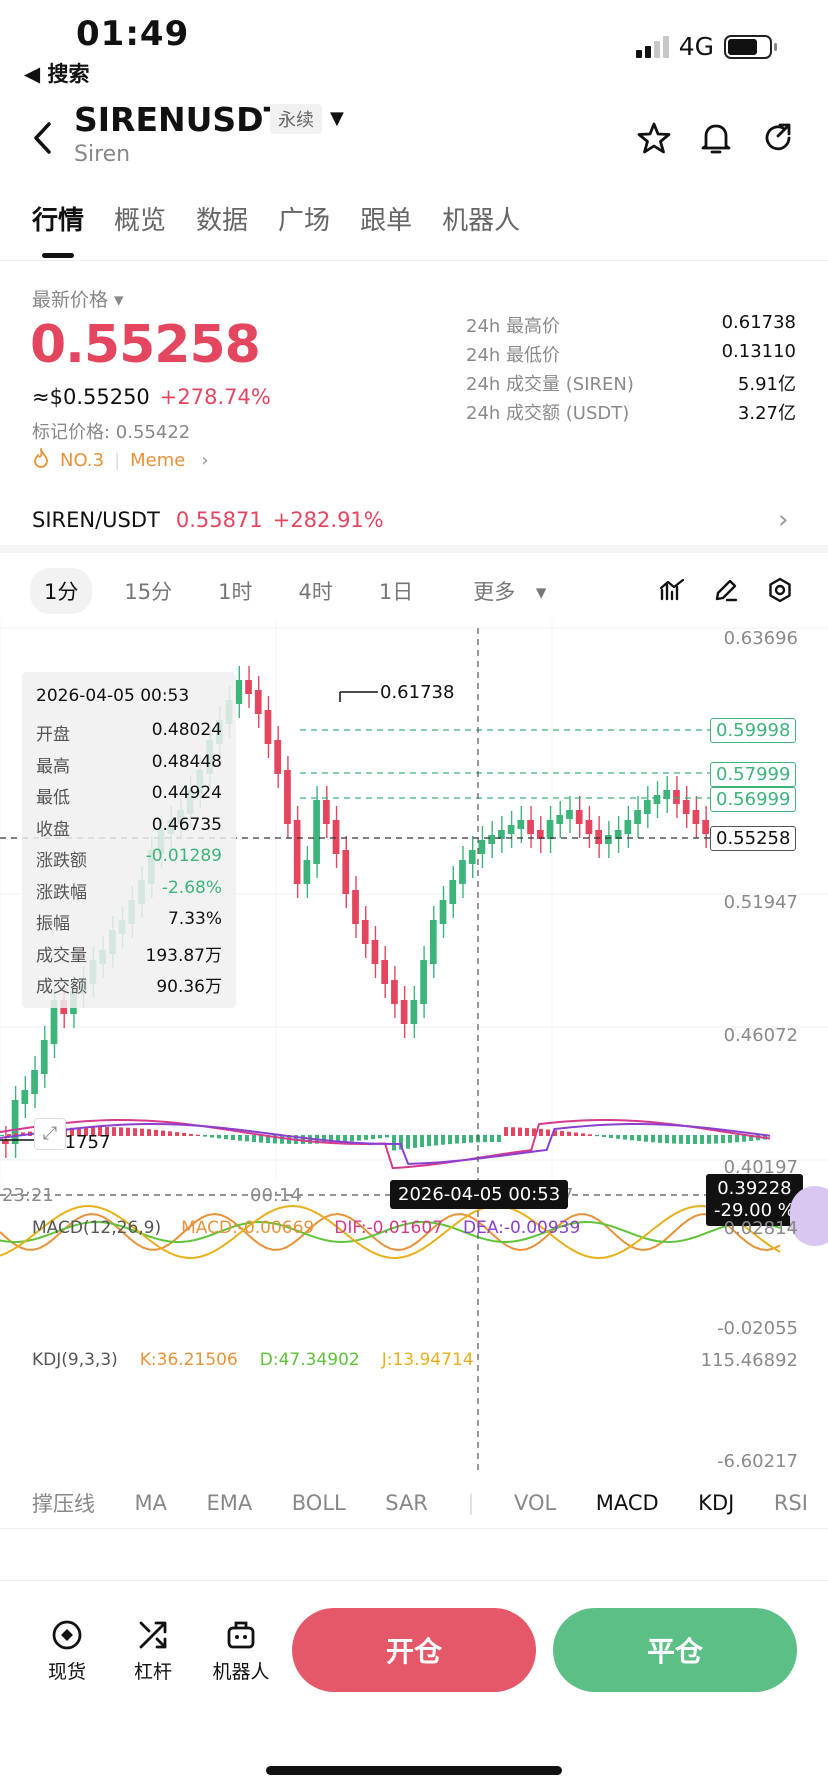 The width and height of the screenshot is (828, 1792). What do you see at coordinates (186, 793) in the screenshot?
I see `info-value: 0.44924` at bounding box center [186, 793].